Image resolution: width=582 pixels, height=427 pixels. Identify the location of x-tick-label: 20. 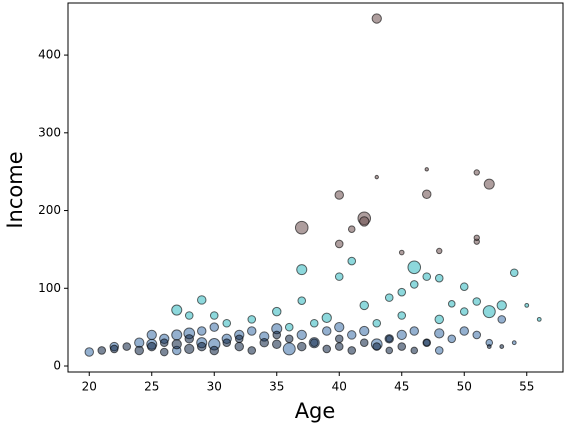
(89, 387).